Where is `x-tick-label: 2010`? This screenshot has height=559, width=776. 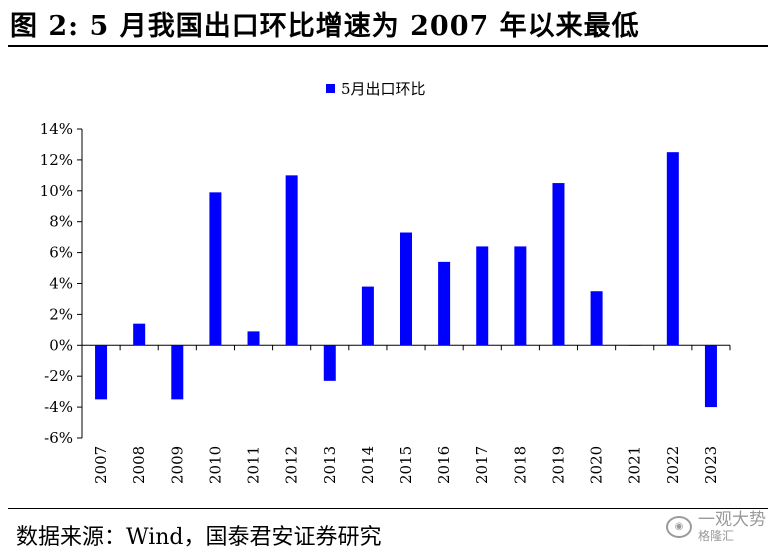
x-tick-label: 2010 is located at coordinates (215, 465).